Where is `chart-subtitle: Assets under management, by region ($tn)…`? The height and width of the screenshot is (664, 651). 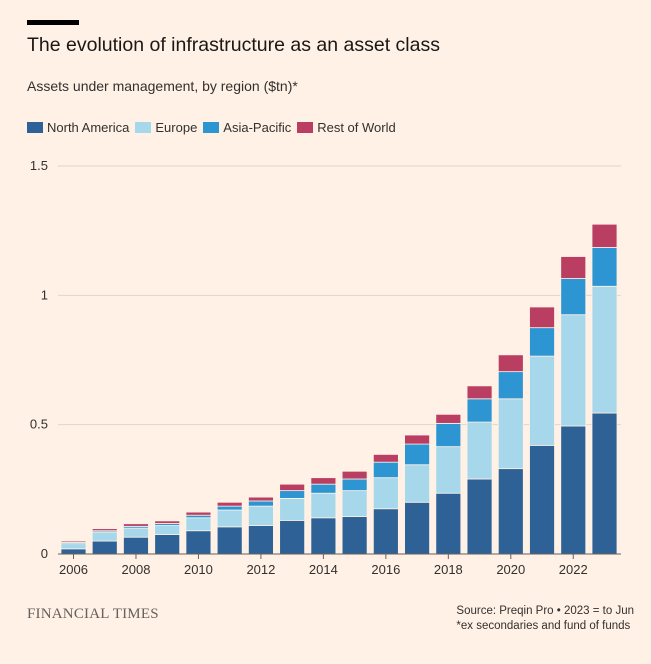 chart-subtitle: Assets under management, by region ($tn)… is located at coordinates (162, 86).